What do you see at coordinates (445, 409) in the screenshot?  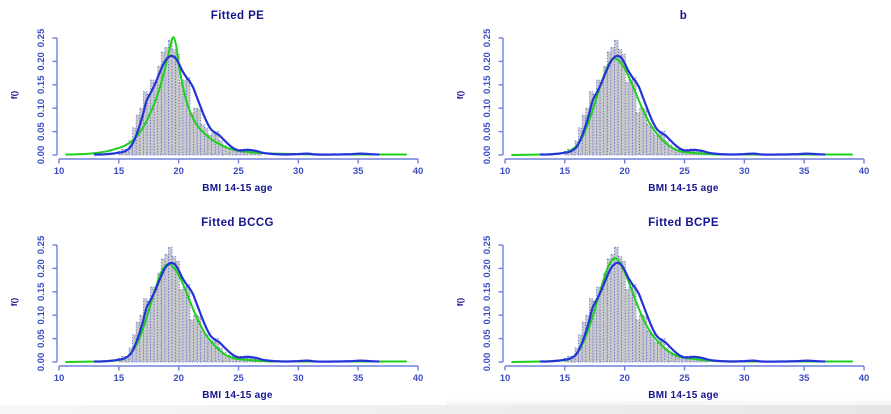 I see `window-bottom-edge` at bounding box center [445, 409].